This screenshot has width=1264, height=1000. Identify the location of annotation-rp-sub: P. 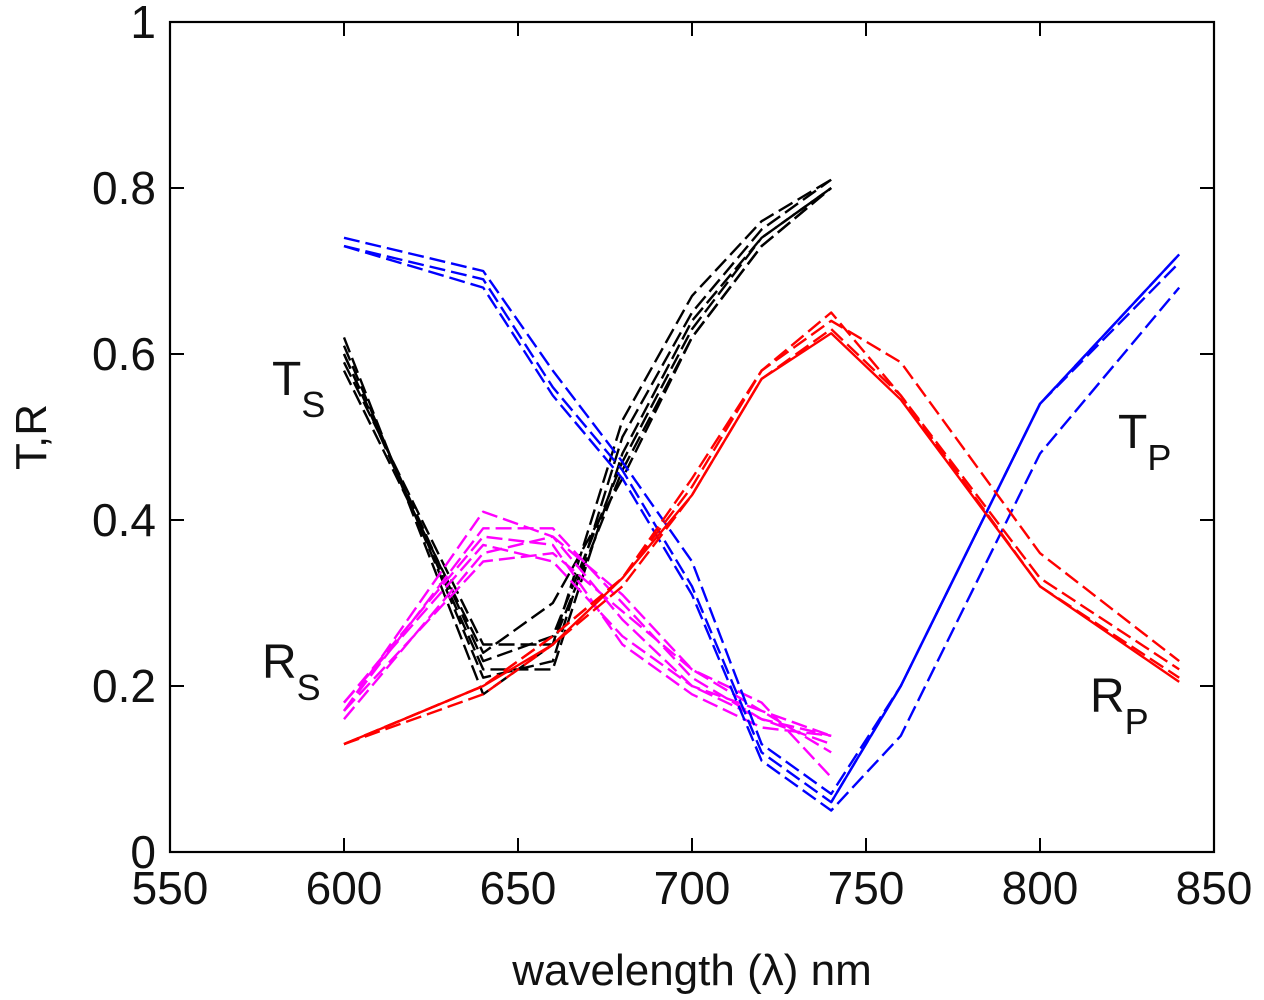
(1137, 721).